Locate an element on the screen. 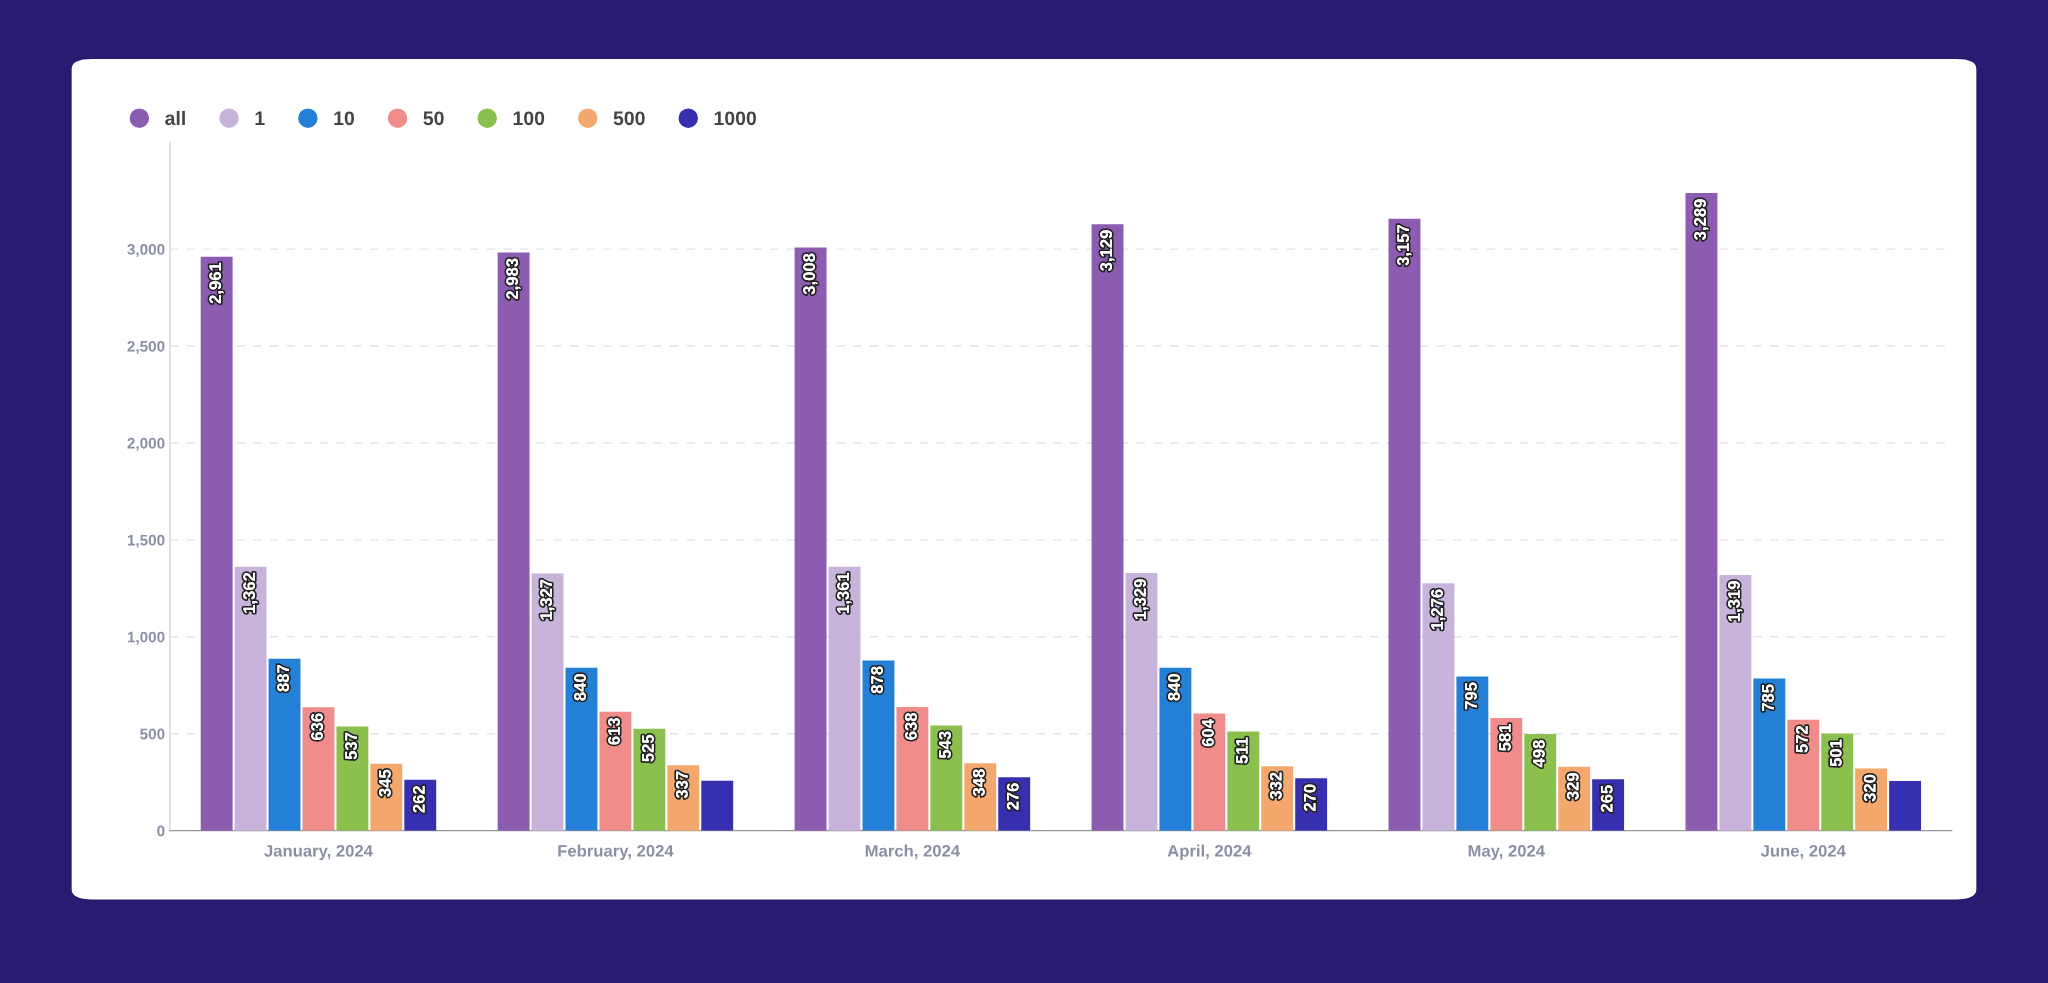 This screenshot has width=2048, height=983. x-tick-label: April, 2024 is located at coordinates (1209, 852).